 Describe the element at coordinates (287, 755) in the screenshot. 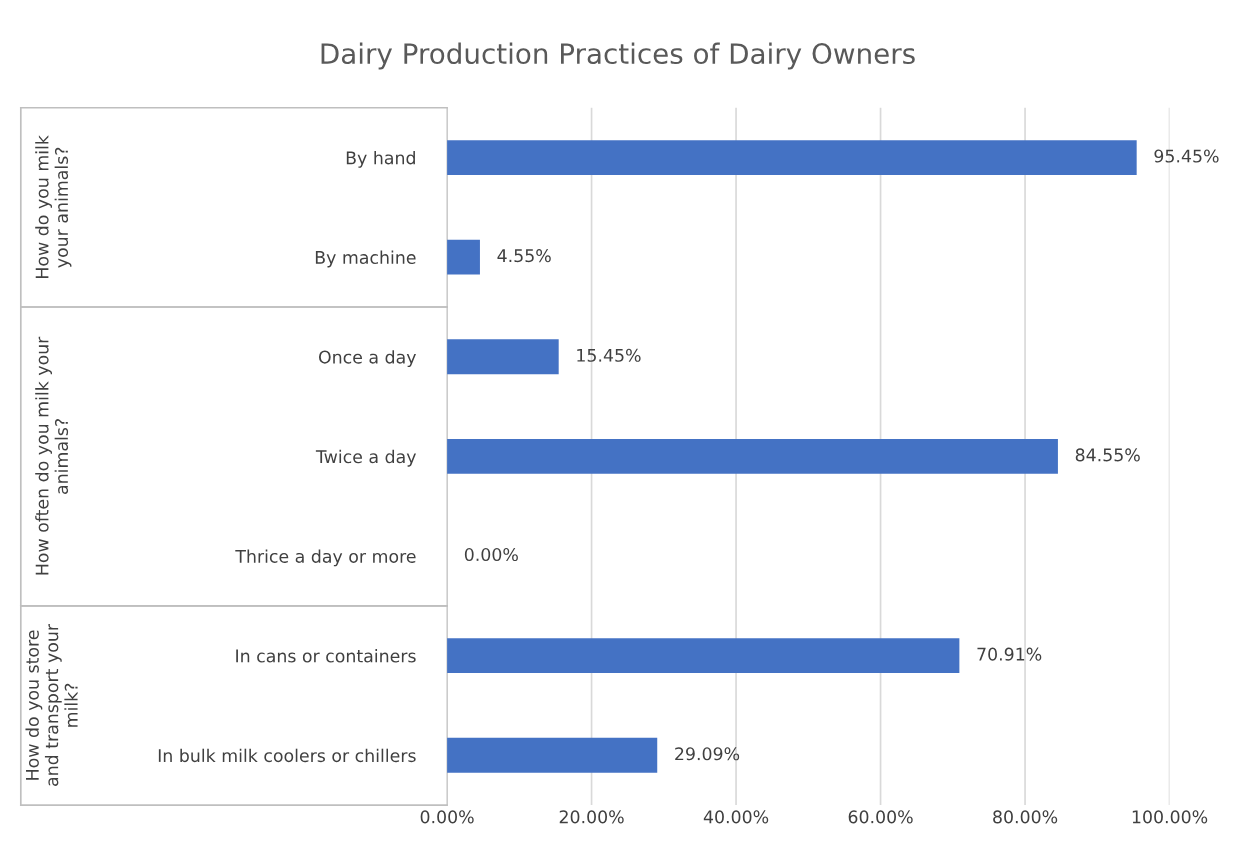

I see `y-tick-label: In bulk milk coolers or chillers` at that location.